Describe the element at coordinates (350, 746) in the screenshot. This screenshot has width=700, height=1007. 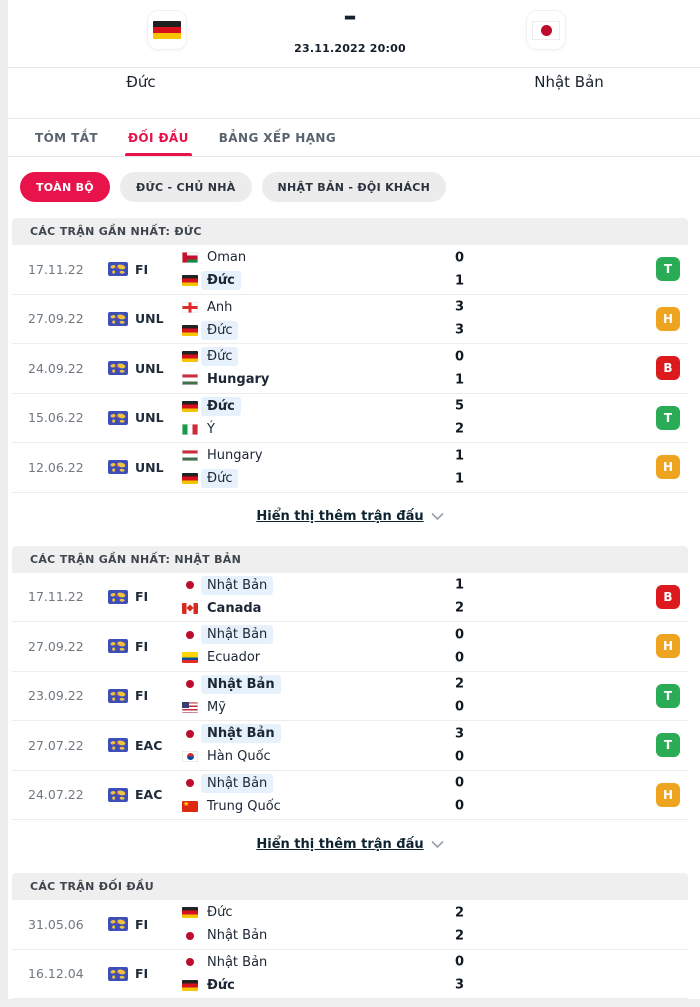
I see `match-row: 27.07.22 EAC Nhật Bản 3 Hàn Quốc 0` at that location.